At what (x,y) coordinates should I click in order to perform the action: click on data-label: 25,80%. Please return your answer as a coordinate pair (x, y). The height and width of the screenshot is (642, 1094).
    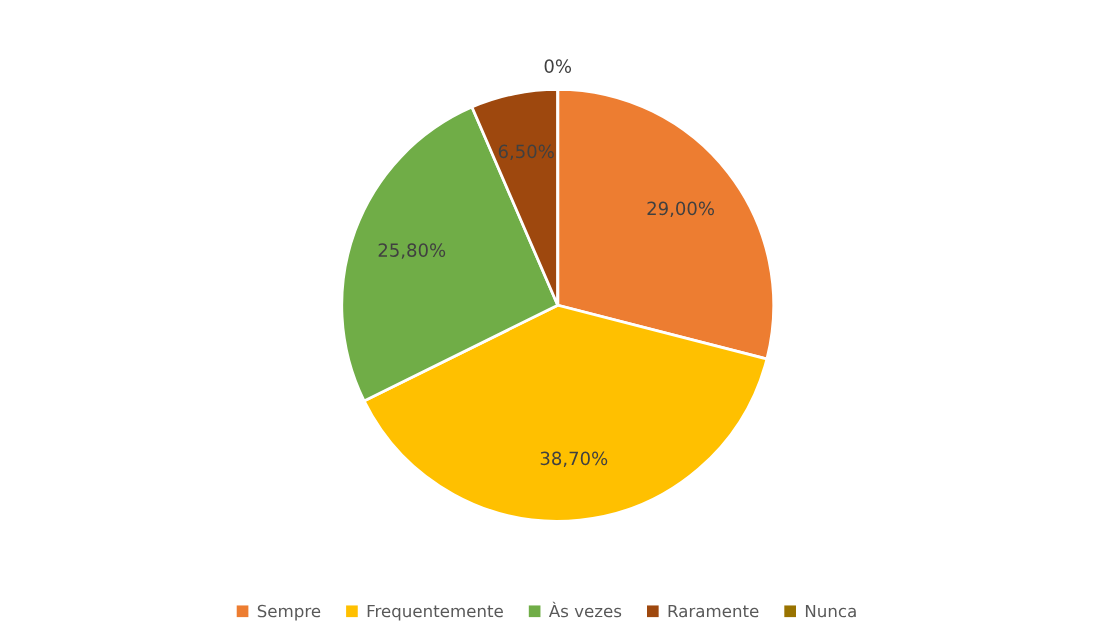
    Looking at the image, I should click on (412, 251).